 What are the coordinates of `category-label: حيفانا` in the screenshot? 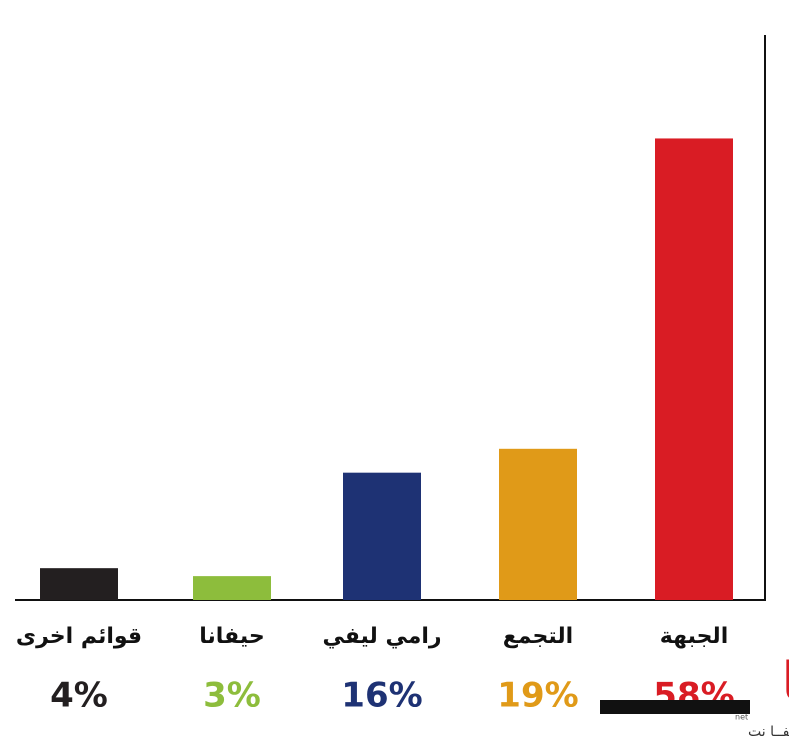 It's located at (231, 636).